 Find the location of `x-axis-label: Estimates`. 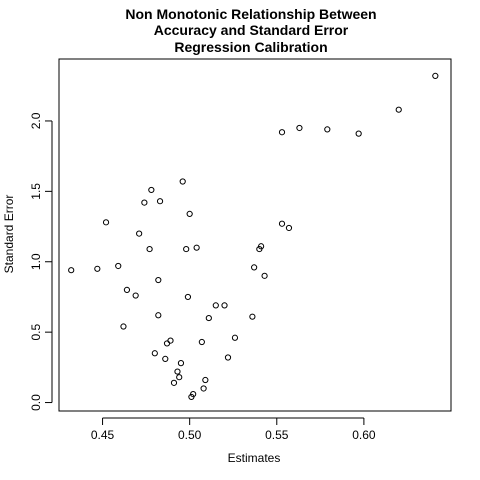

x-axis-label: Estimates is located at coordinates (254, 458).